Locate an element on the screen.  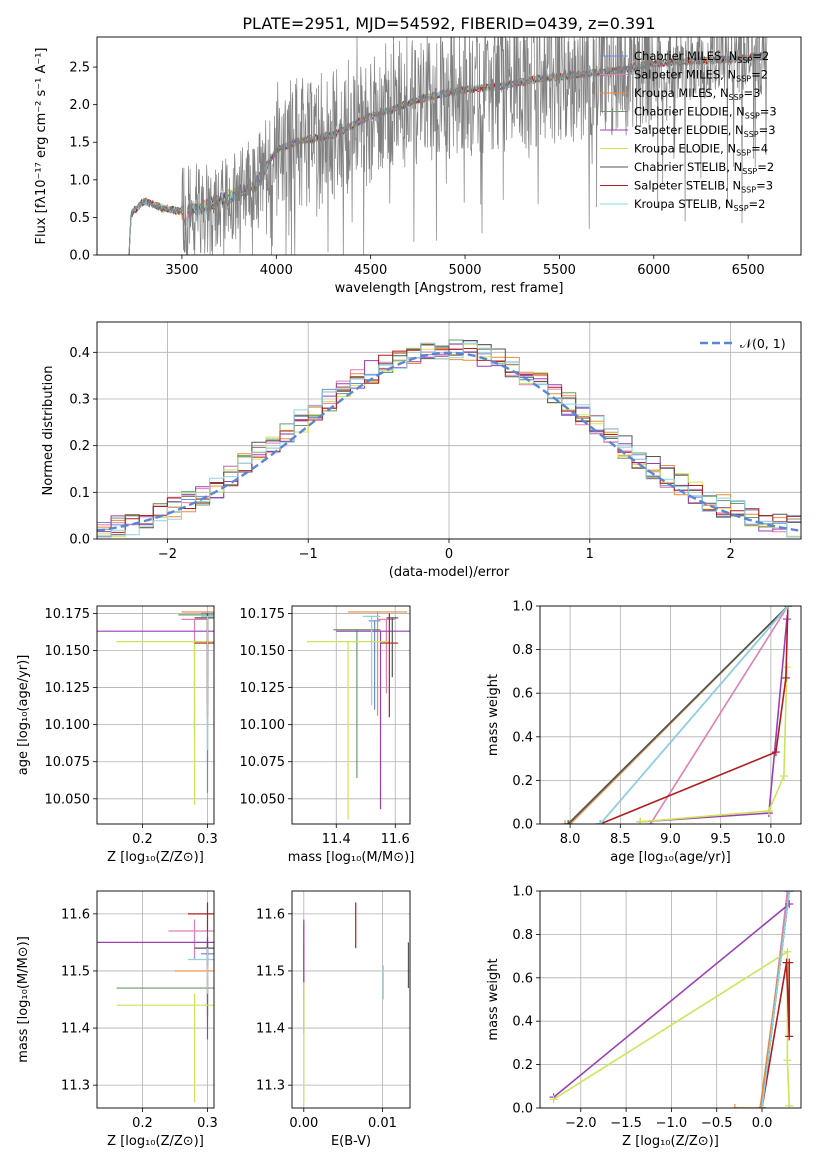
legend-entry: Salpeter MILES, NSSP=2 is located at coordinates (701, 76).